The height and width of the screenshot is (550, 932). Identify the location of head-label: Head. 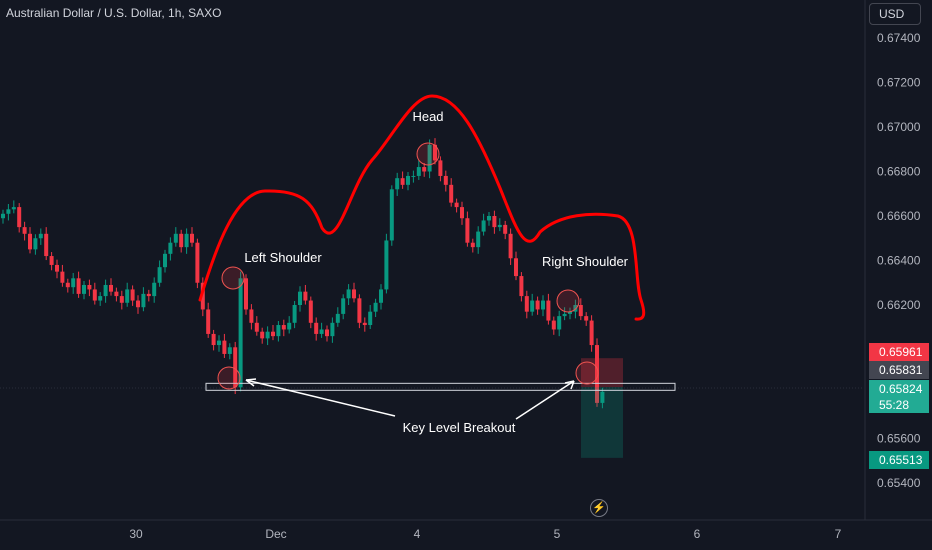
(427, 116).